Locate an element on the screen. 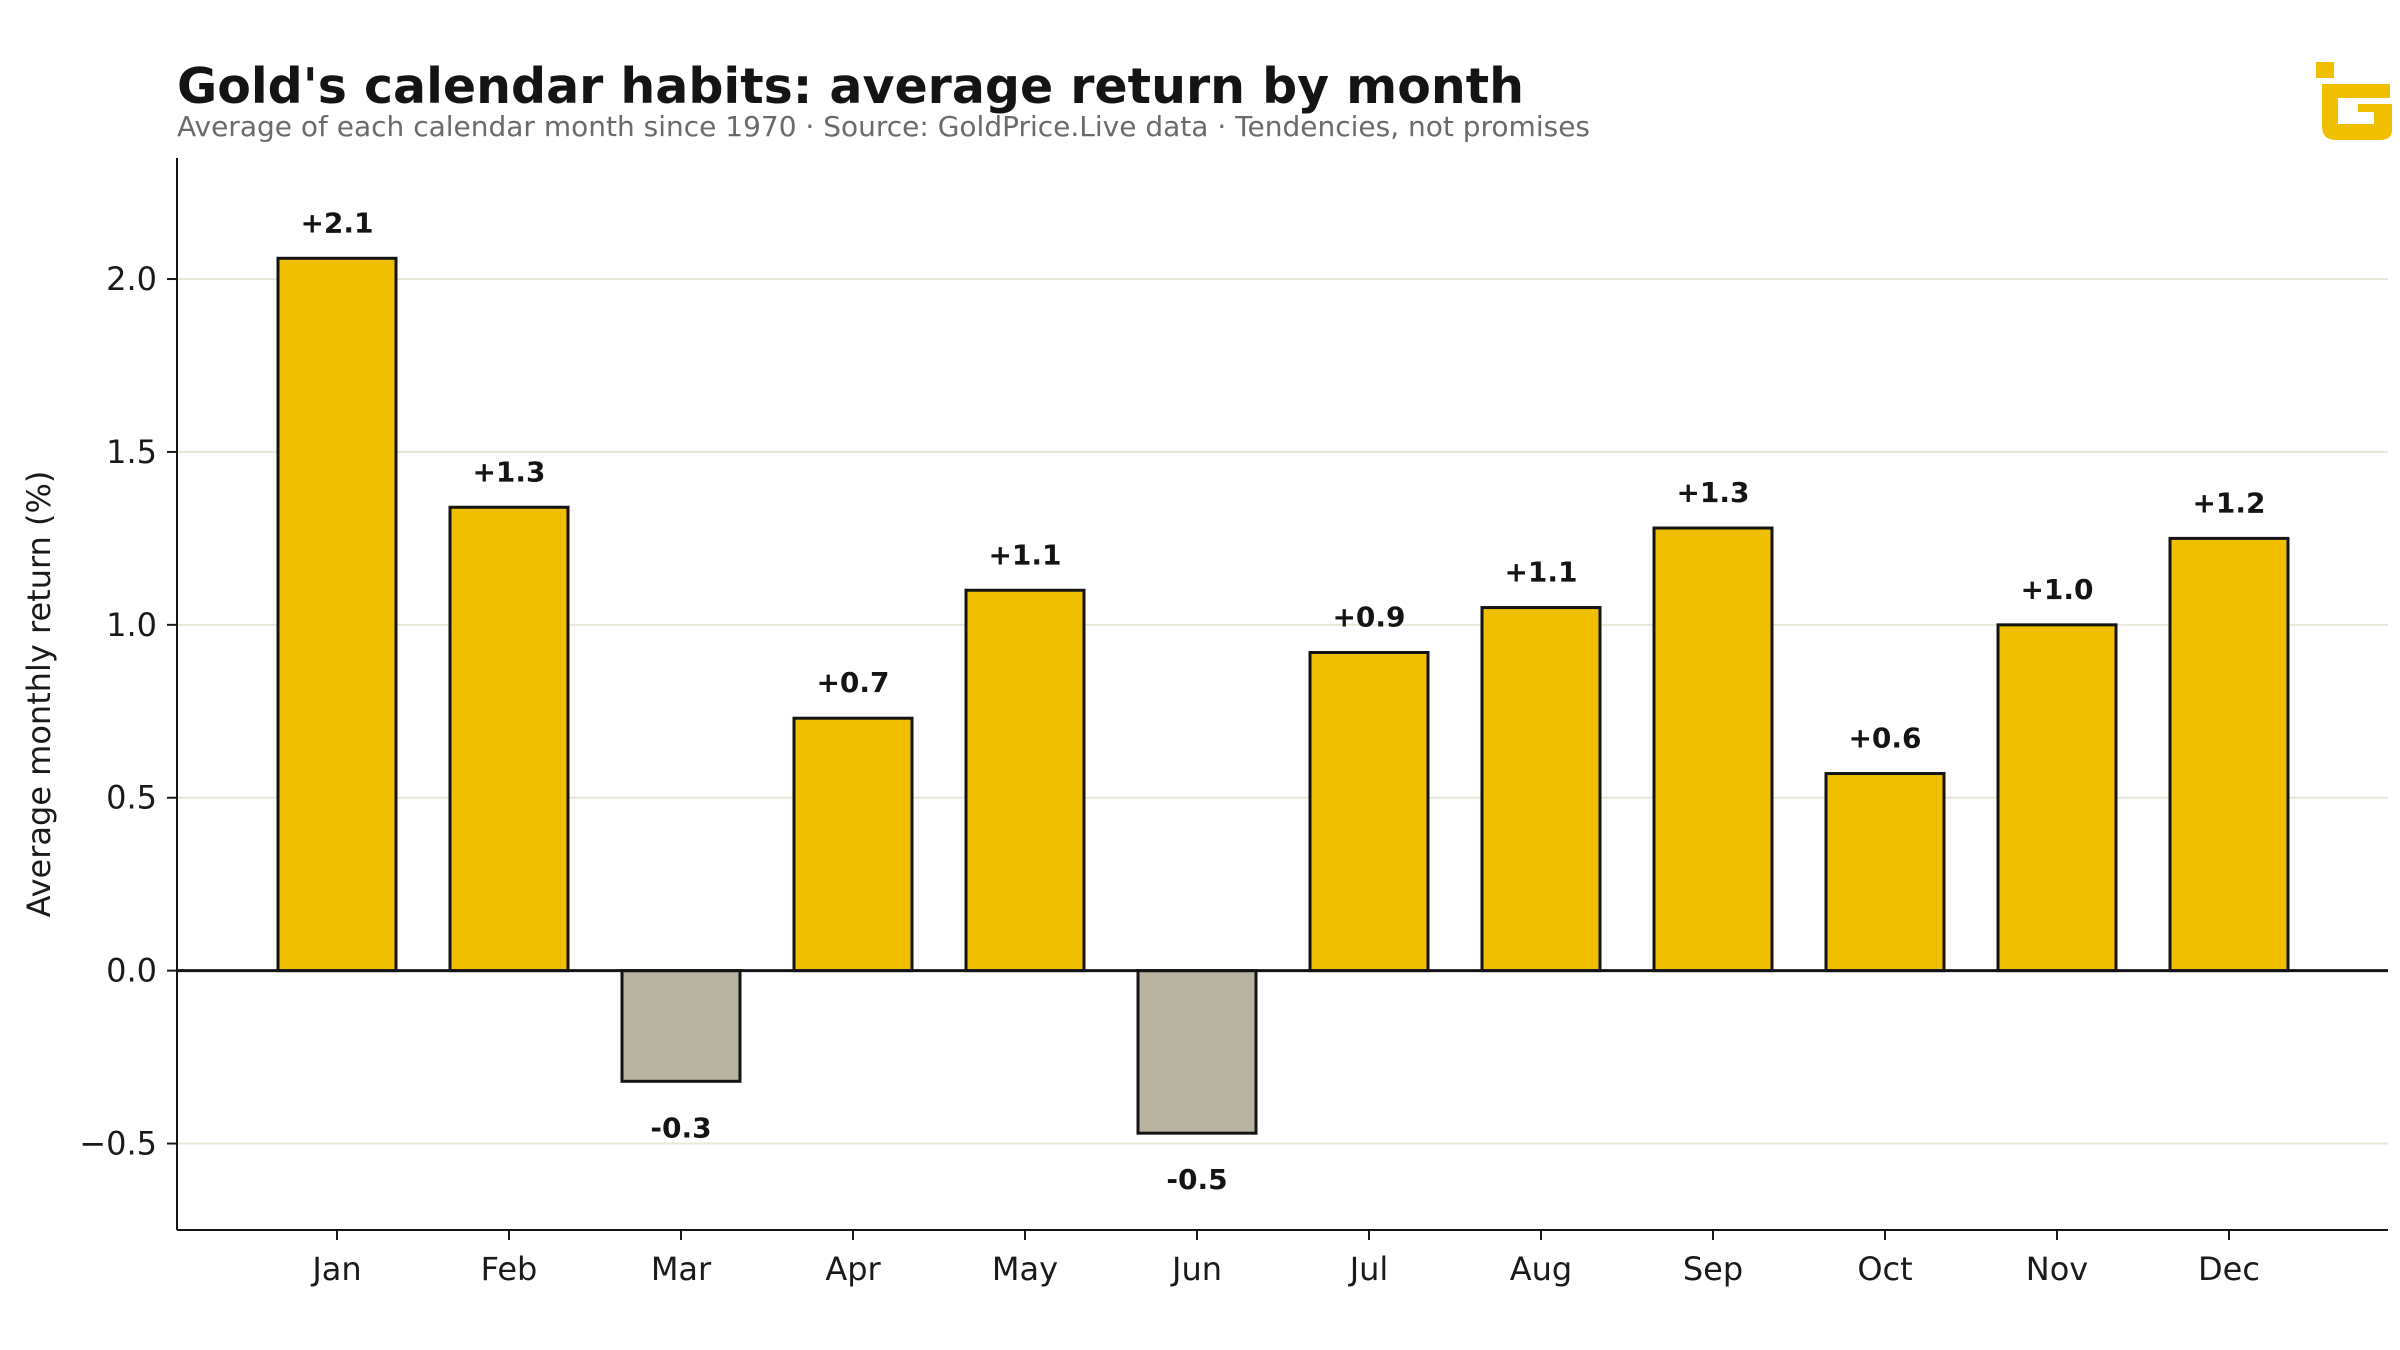 This screenshot has height=1350, width=2400. x-tick-label: Mar is located at coordinates (681, 1269).